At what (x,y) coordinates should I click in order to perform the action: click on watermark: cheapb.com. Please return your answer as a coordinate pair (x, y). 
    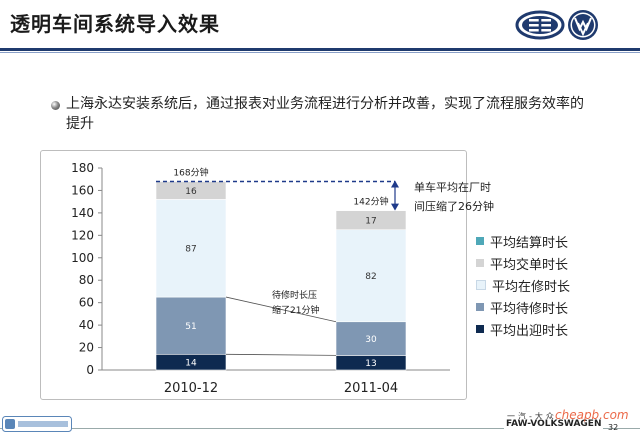
    Looking at the image, I should click on (592, 415).